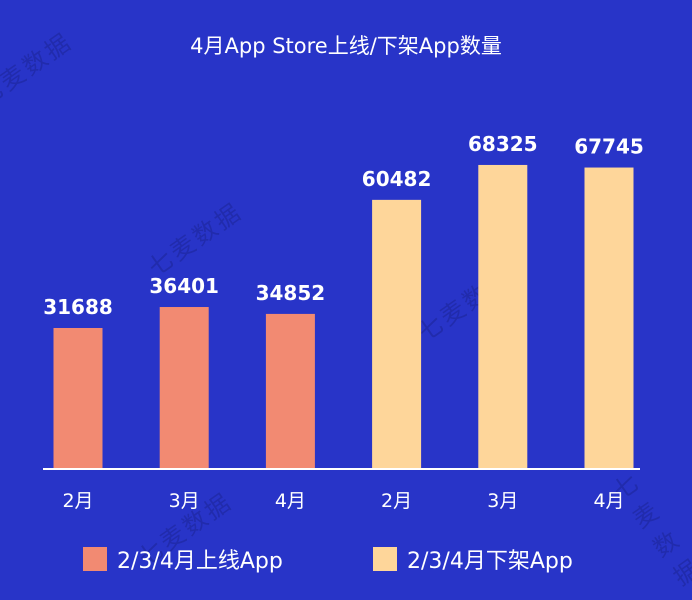 Image resolution: width=692 pixels, height=600 pixels. I want to click on legend-label: 2/3/4月上线App, so click(200, 561).